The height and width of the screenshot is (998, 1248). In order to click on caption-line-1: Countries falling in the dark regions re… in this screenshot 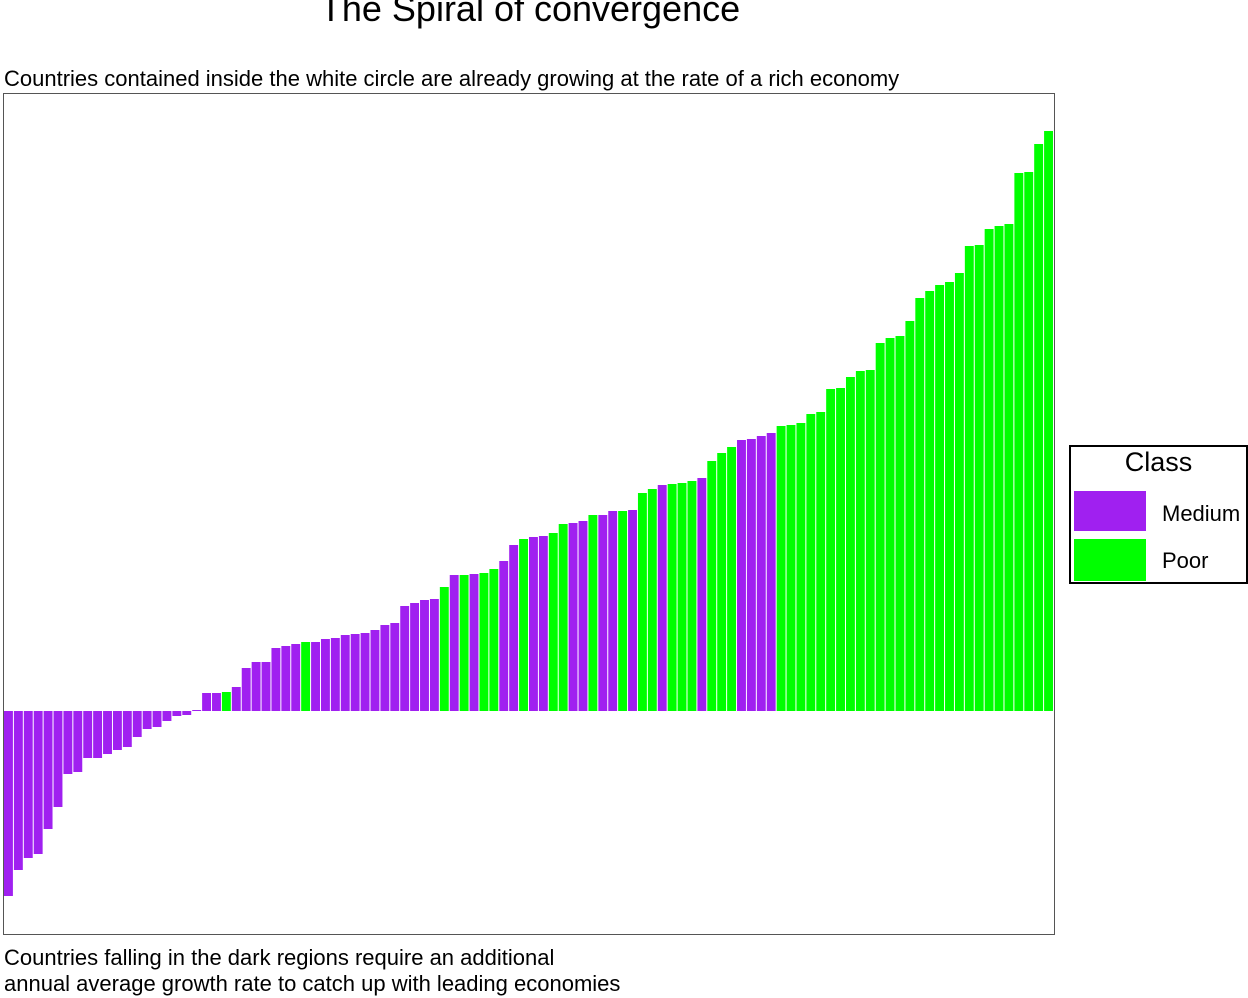, I will do `click(279, 957)`.